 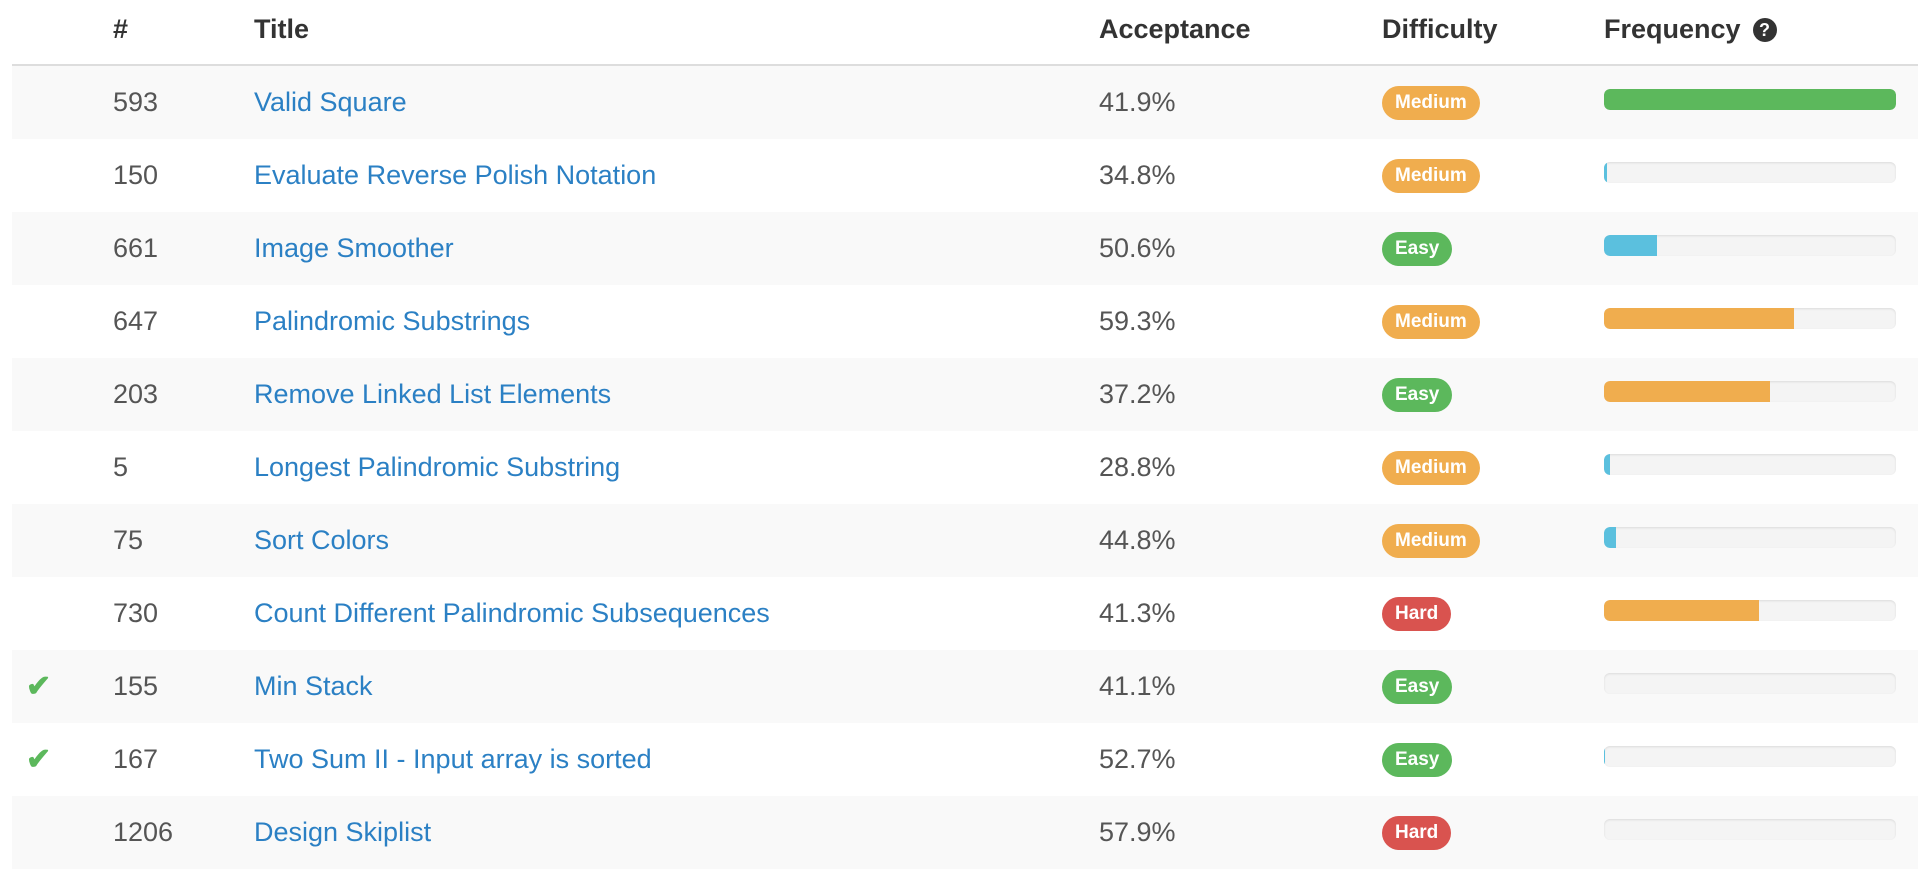 What do you see at coordinates (121, 467) in the screenshot?
I see `problem-number: 5` at bounding box center [121, 467].